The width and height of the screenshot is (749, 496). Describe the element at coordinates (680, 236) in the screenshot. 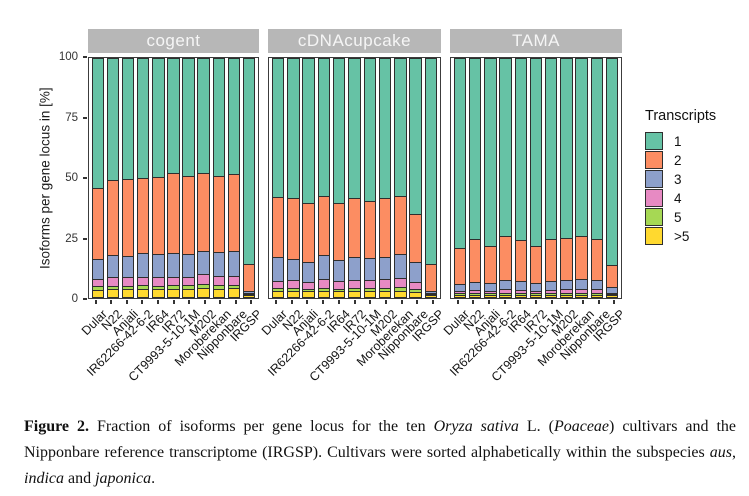

I see `legend-entry->5: >5` at that location.